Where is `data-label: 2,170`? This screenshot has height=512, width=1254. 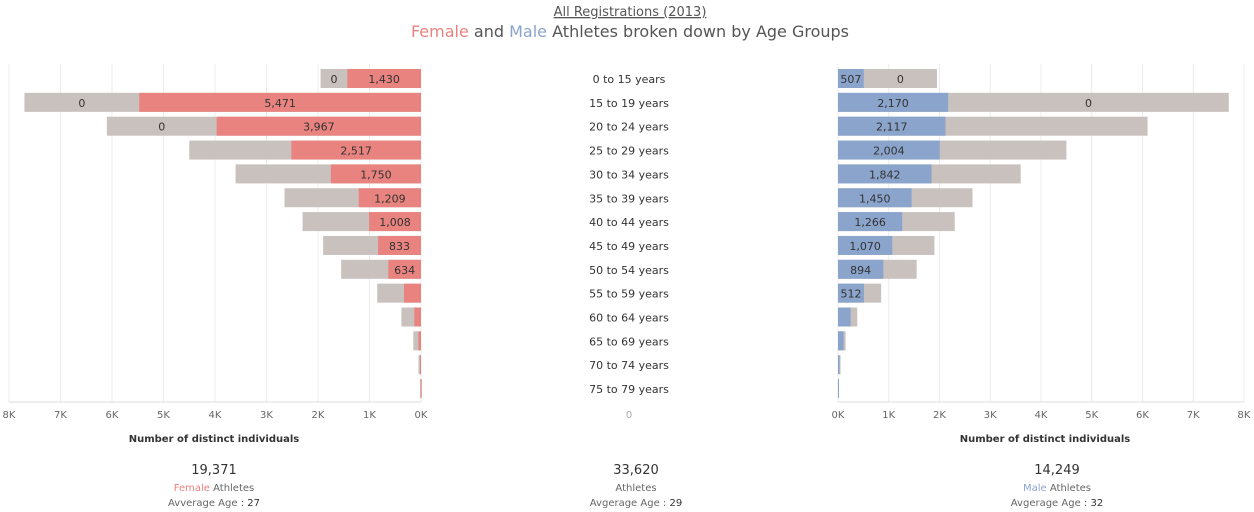
data-label: 2,170 is located at coordinates (893, 103).